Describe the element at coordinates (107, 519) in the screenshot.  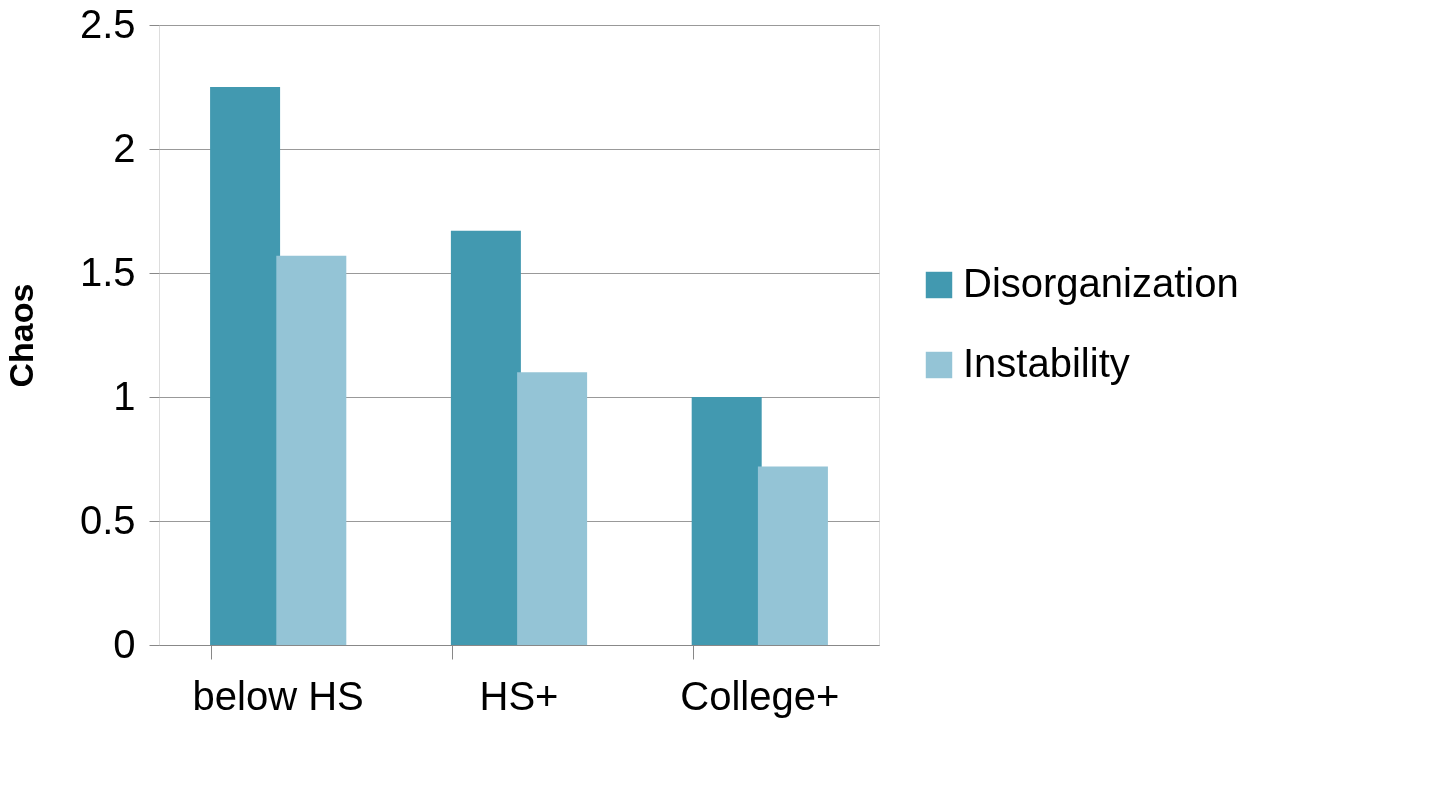
I see `y-tick-label: 0.5` at that location.